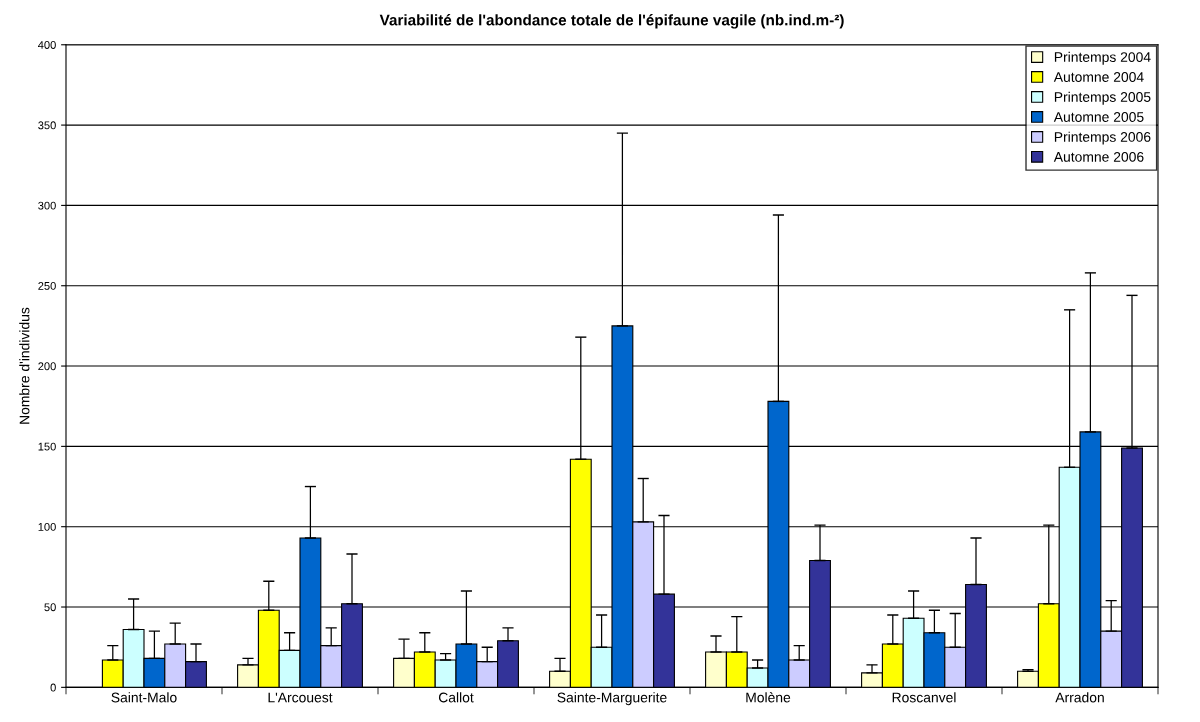 This screenshot has width=1200, height=722. I want to click on x-tick-label: Arradon, so click(1079, 697).